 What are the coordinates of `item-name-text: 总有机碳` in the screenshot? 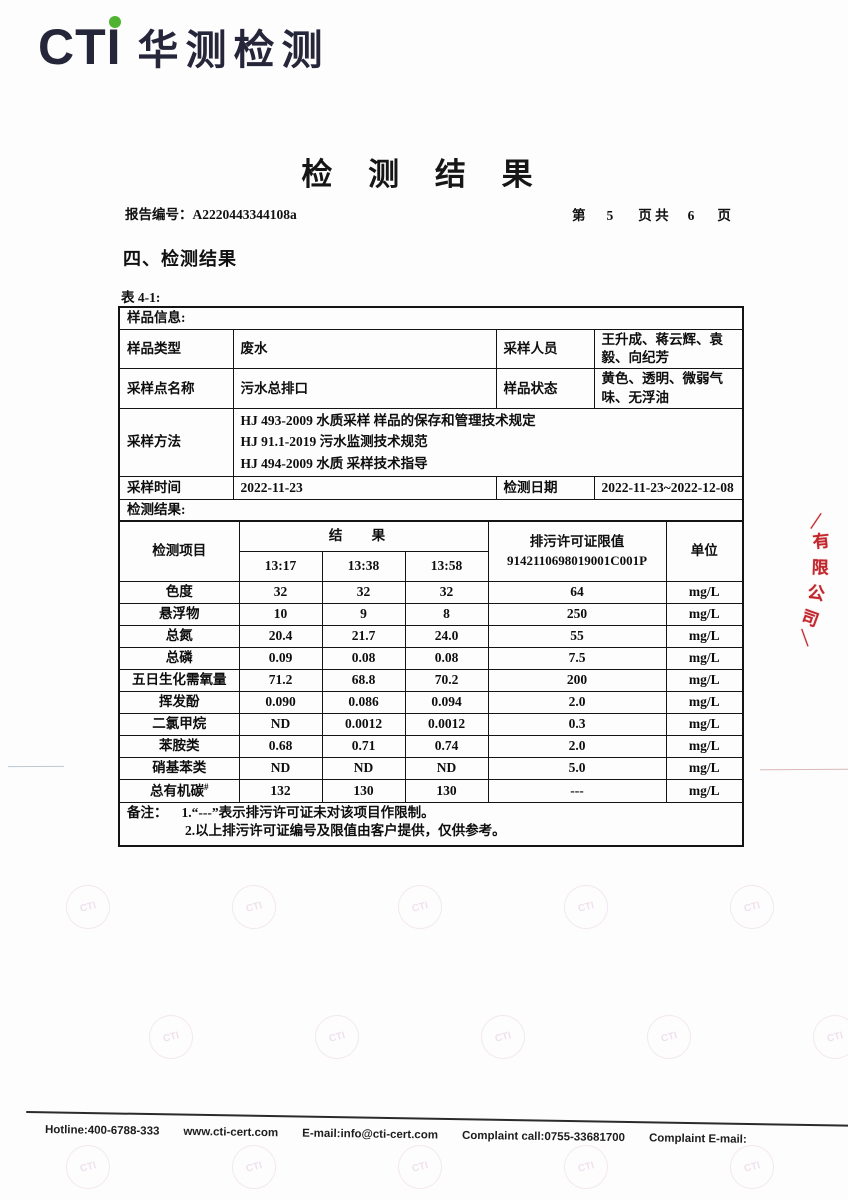 It's located at (177, 791).